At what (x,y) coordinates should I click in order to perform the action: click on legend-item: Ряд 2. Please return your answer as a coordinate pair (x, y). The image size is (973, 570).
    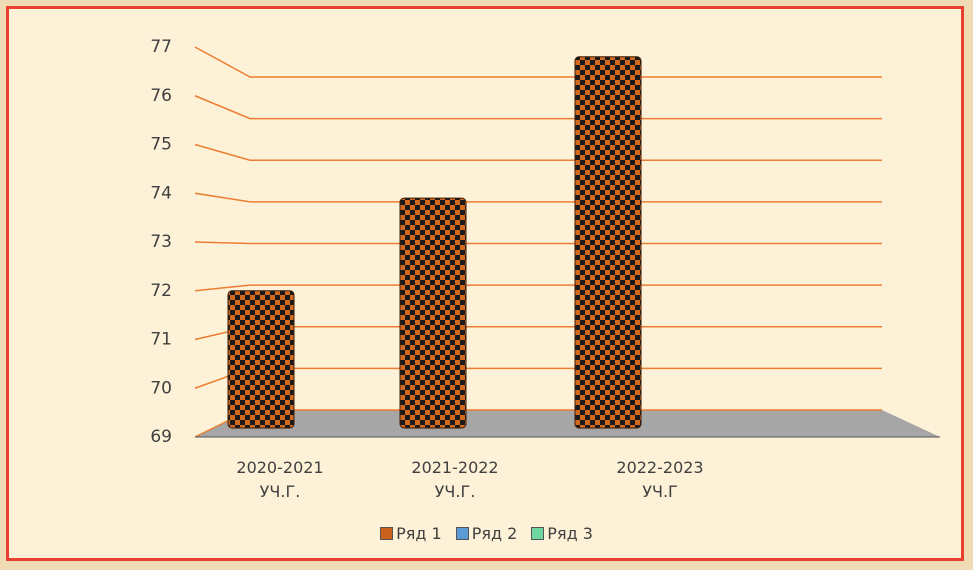
    Looking at the image, I should click on (486, 533).